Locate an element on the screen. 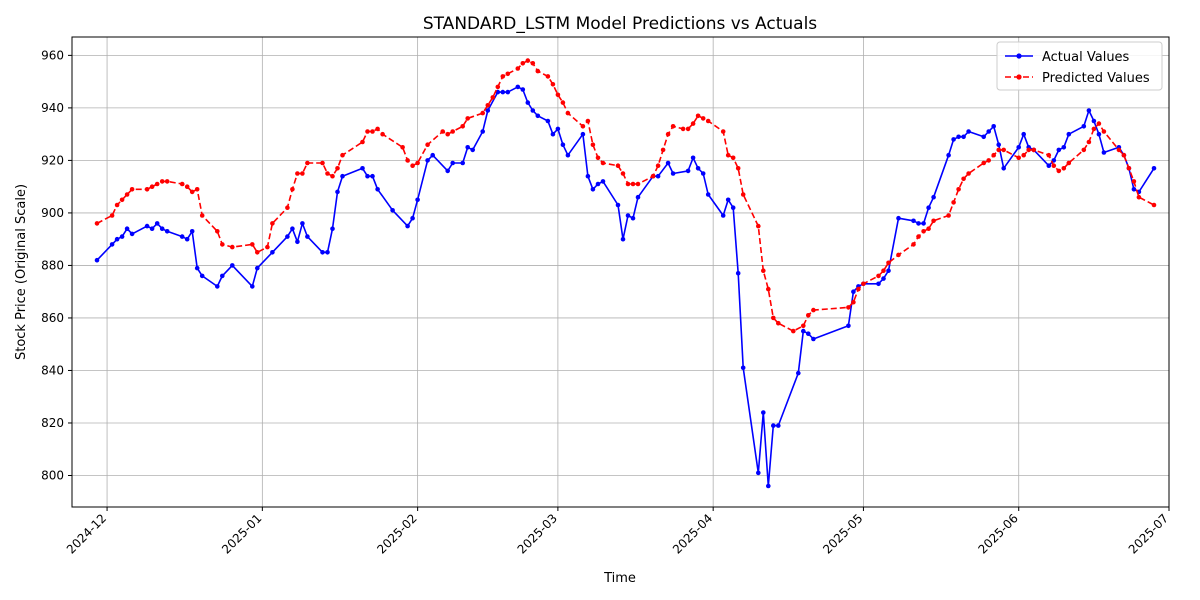 This screenshot has width=1200, height=600. y-tick-label: 940 is located at coordinates (52, 108).